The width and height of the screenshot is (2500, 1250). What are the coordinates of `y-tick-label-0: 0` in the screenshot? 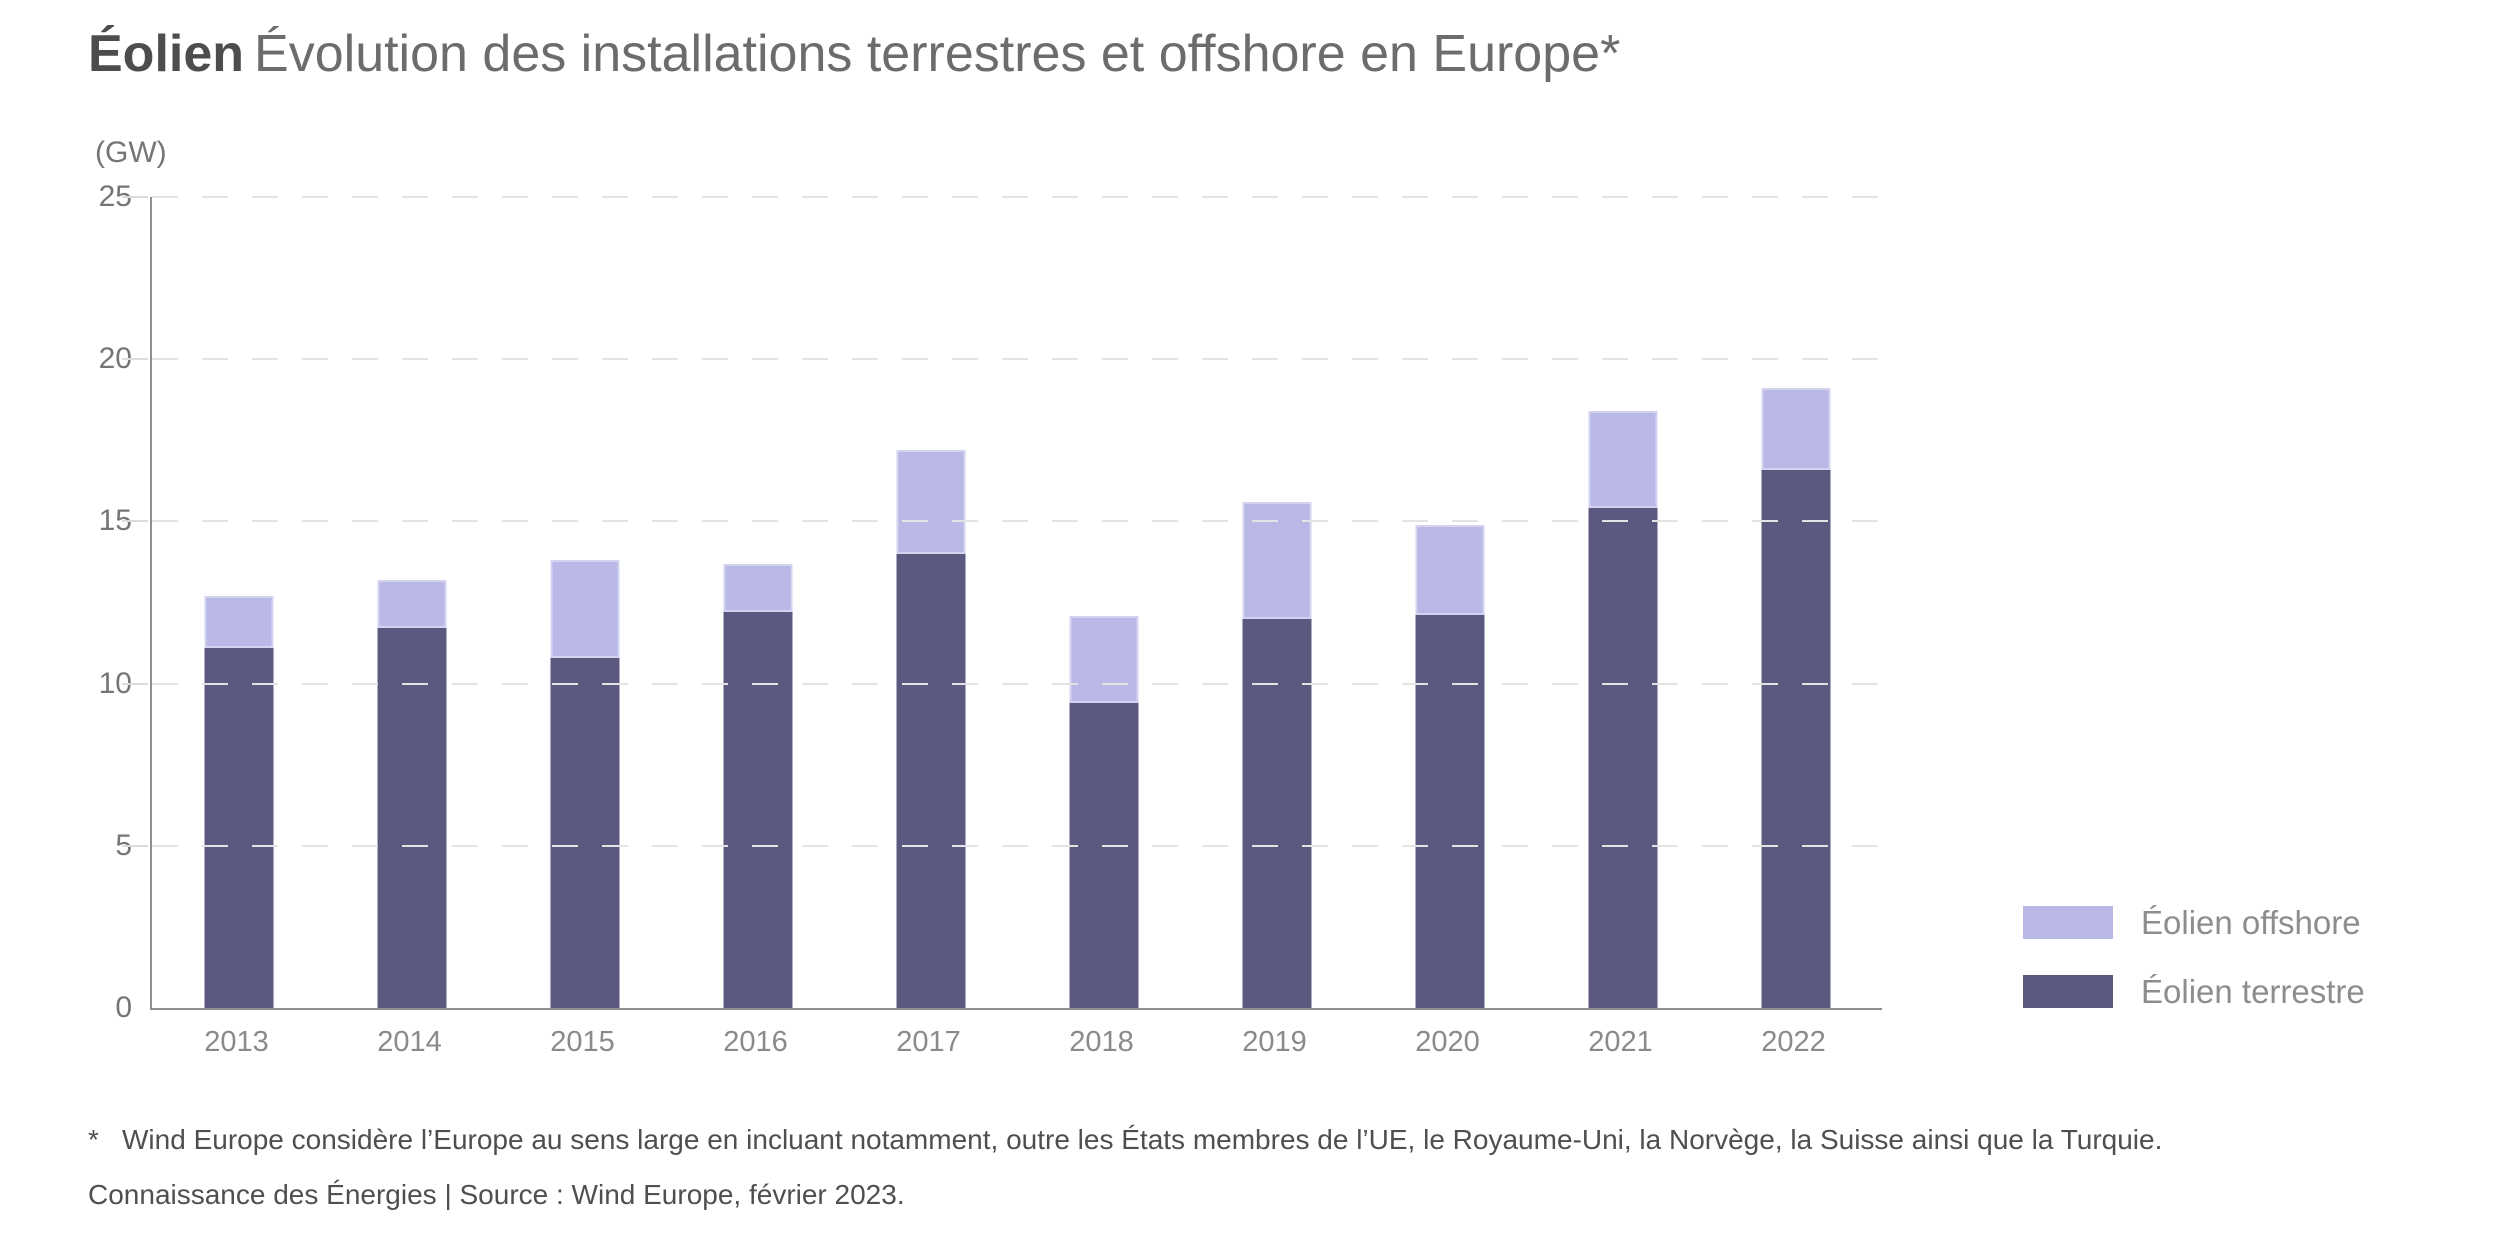 It's located at (123, 1007).